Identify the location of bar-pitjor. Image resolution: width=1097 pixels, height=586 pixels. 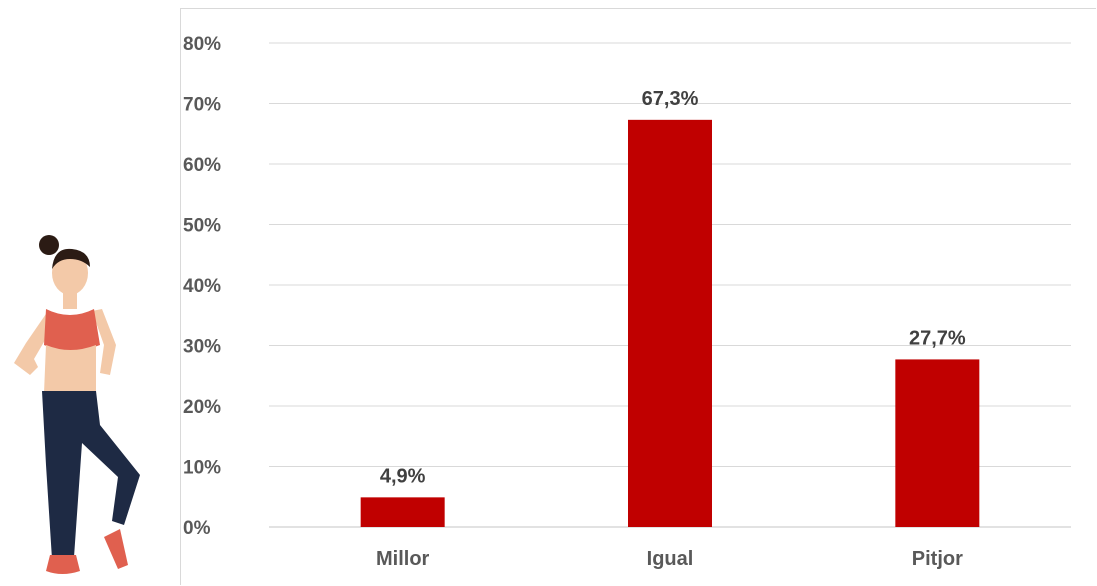
(937, 443).